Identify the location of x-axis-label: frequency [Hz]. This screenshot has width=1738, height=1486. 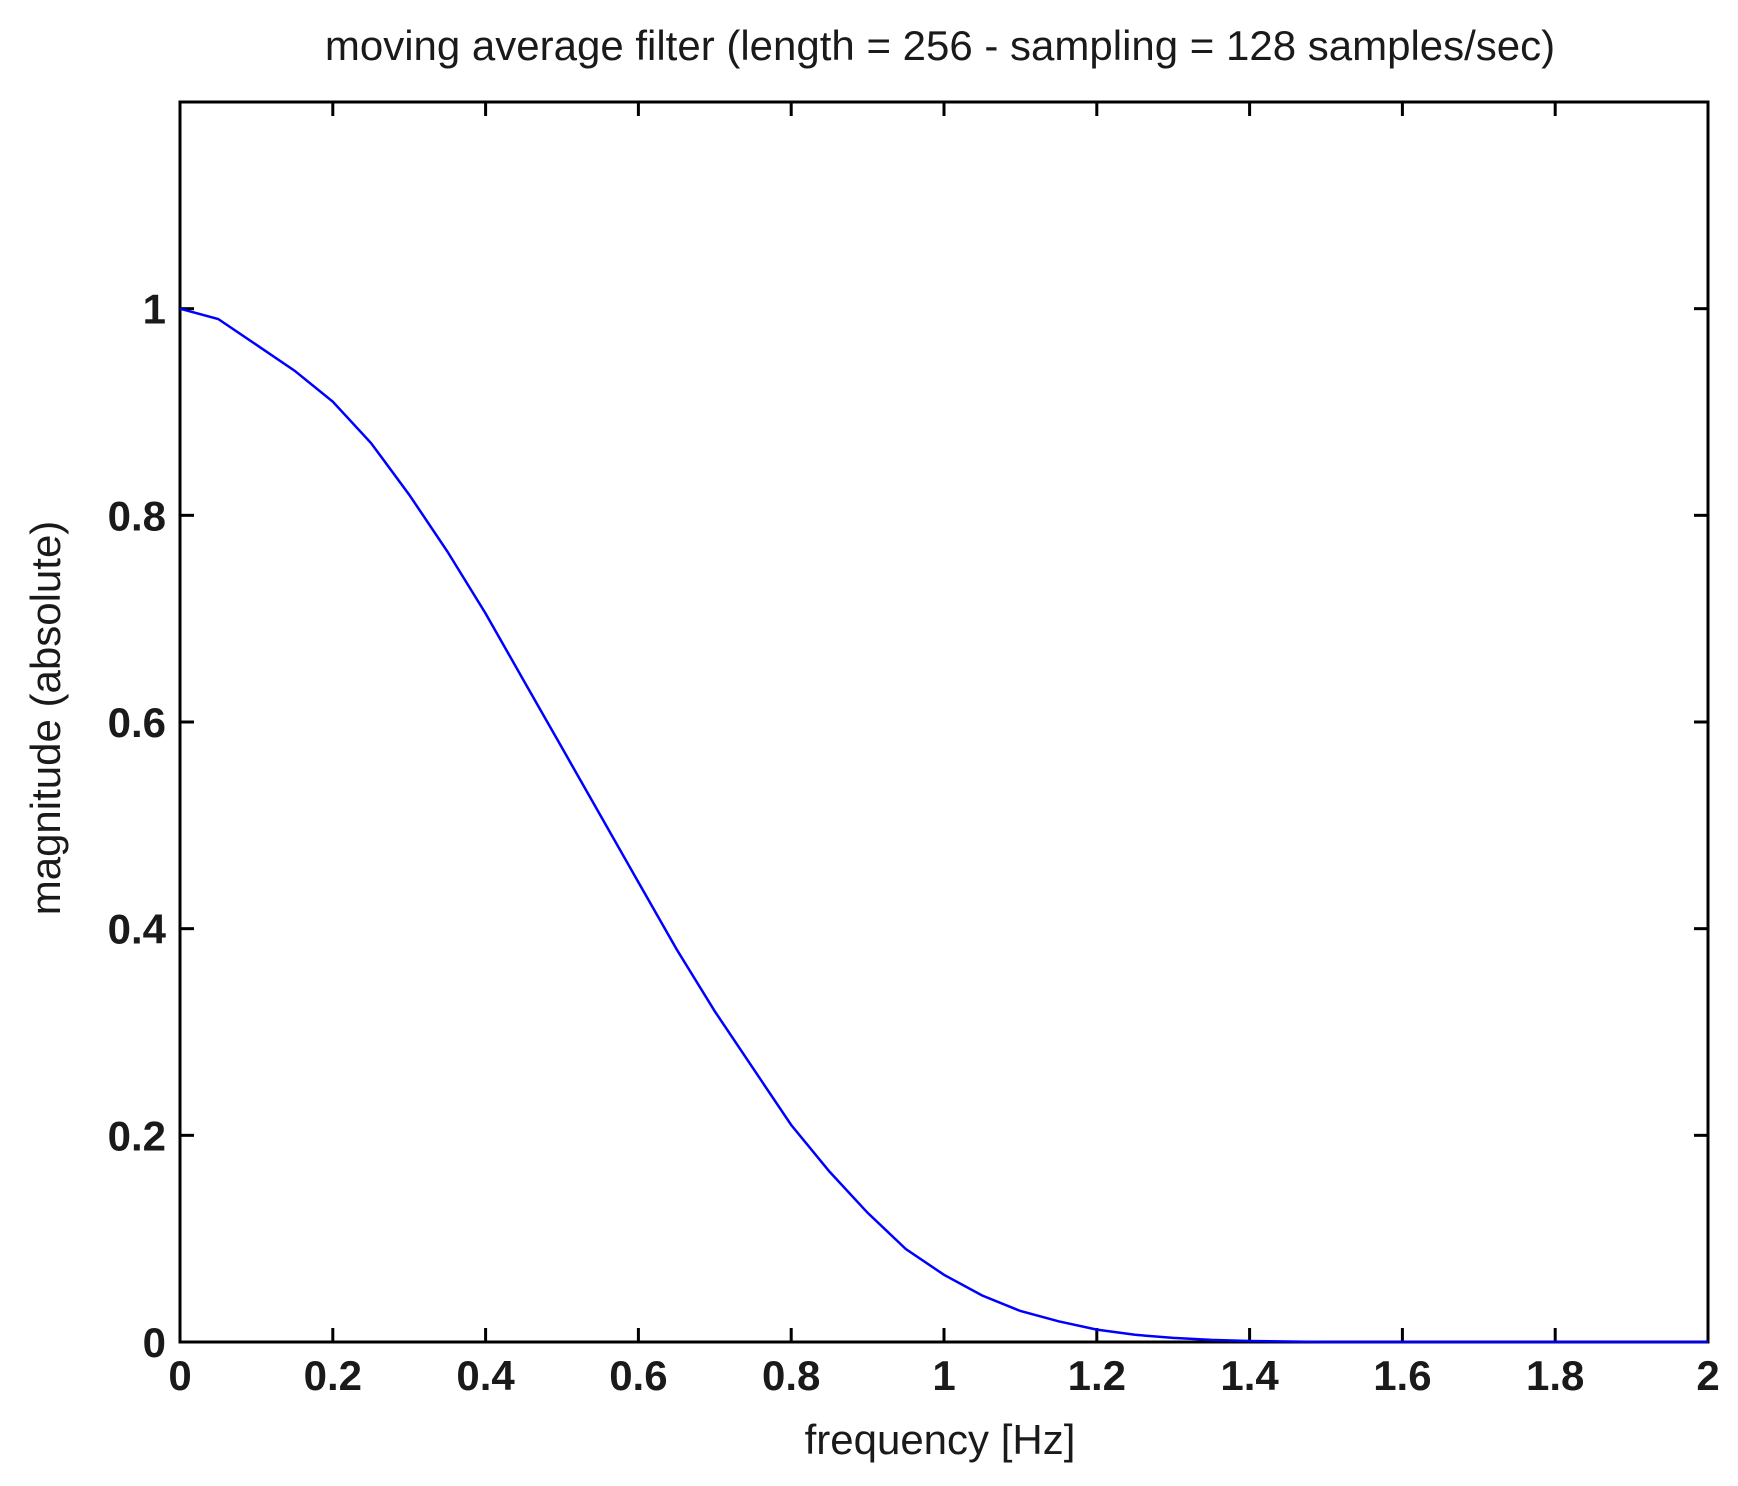
(940, 1439).